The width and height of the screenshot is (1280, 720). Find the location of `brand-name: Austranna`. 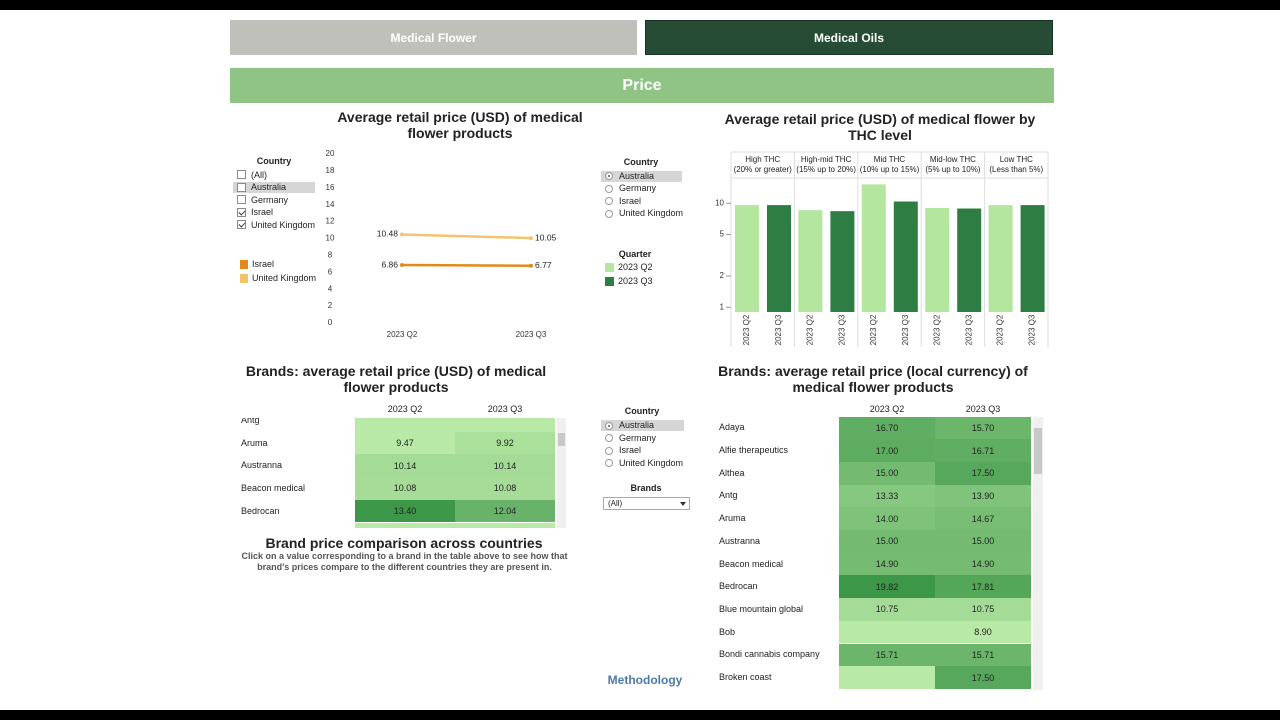

brand-name: Austranna is located at coordinates (262, 465).